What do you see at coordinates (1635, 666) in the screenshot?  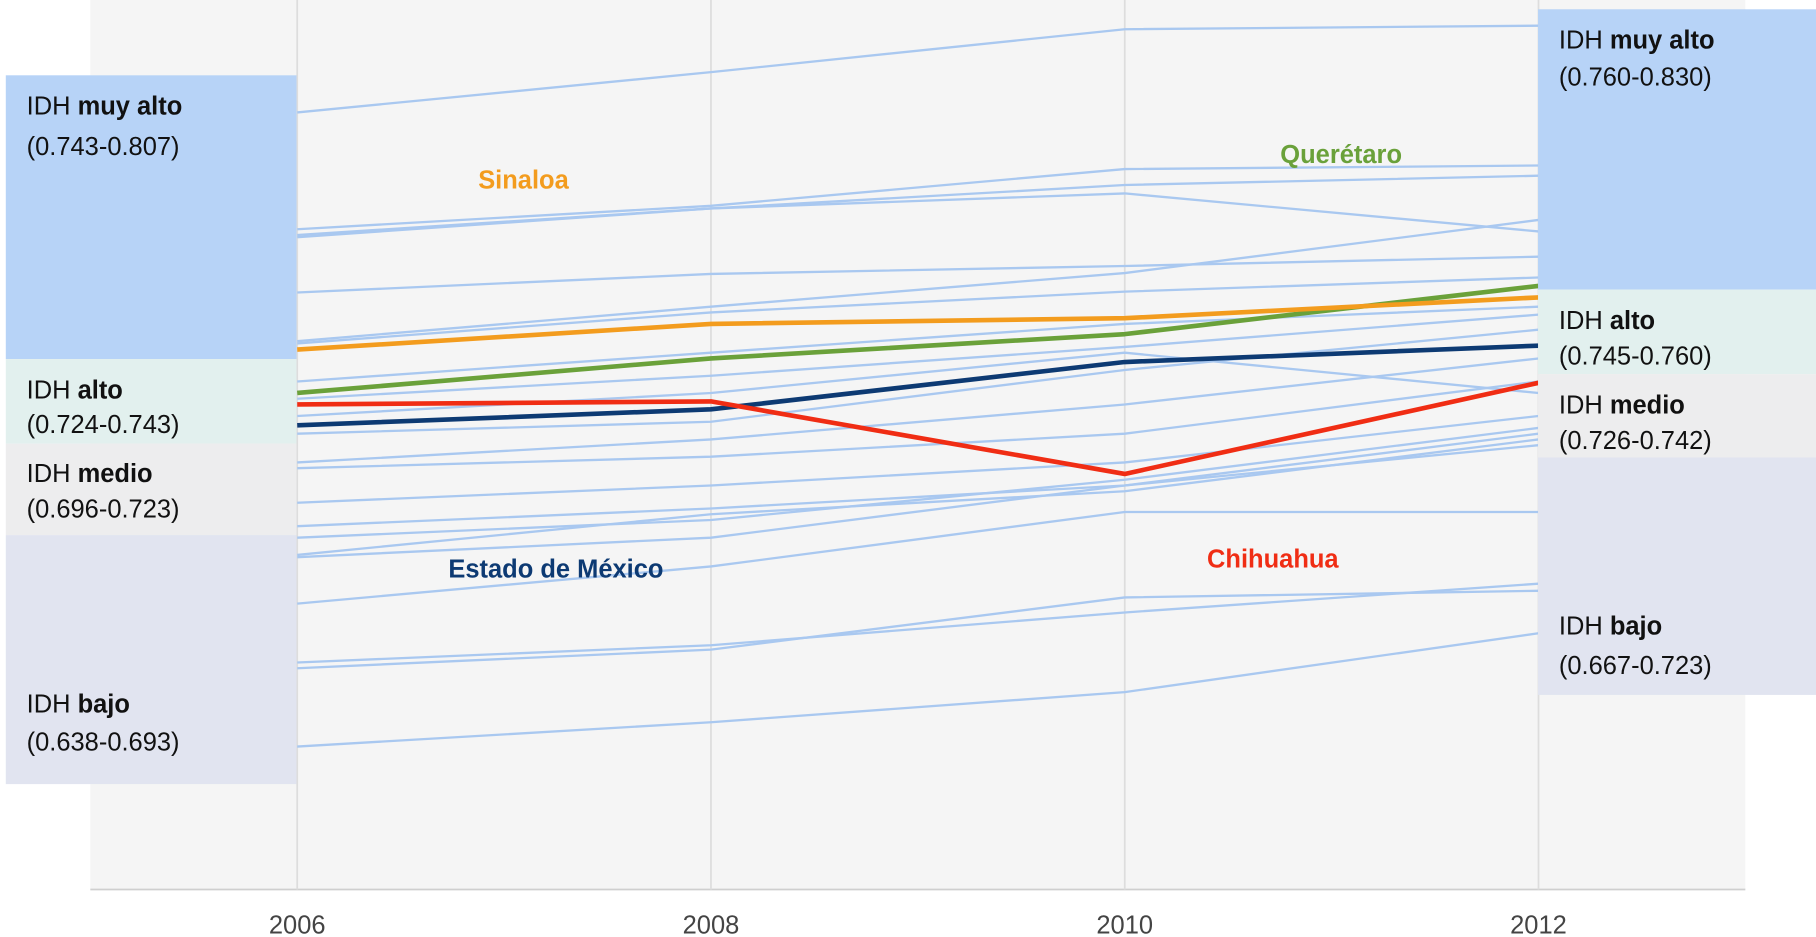 I see `band-range: (0.667-0.723)` at bounding box center [1635, 666].